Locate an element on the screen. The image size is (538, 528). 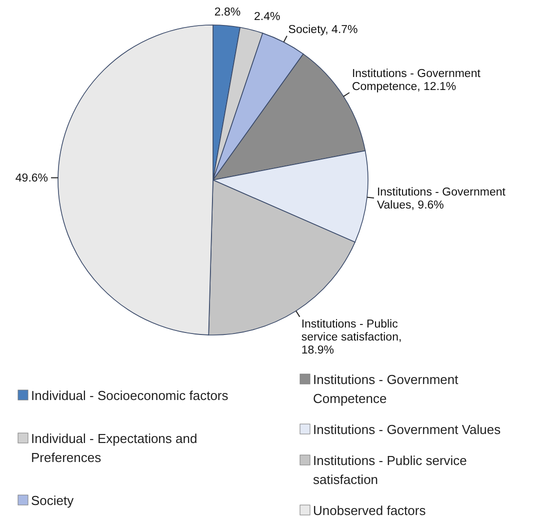
data-label: 49.6% is located at coordinates (31, 178).